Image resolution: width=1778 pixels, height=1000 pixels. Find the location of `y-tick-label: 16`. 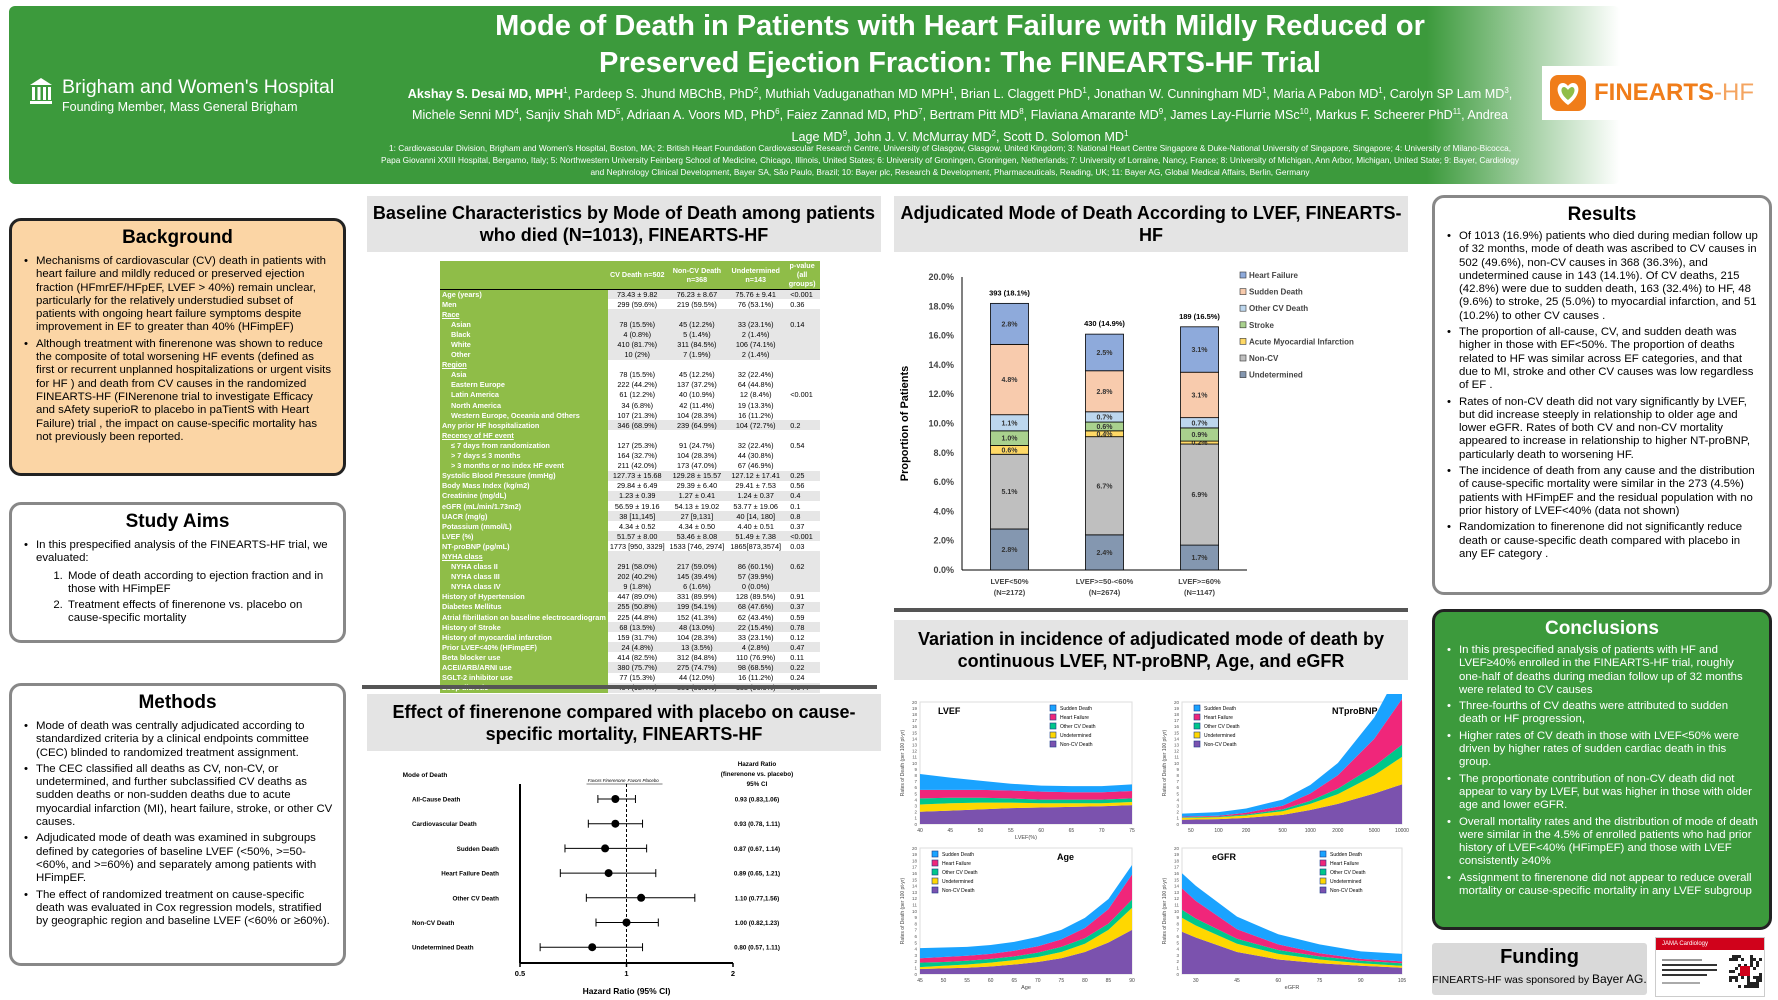

y-tick-label: 16 is located at coordinates (915, 726).